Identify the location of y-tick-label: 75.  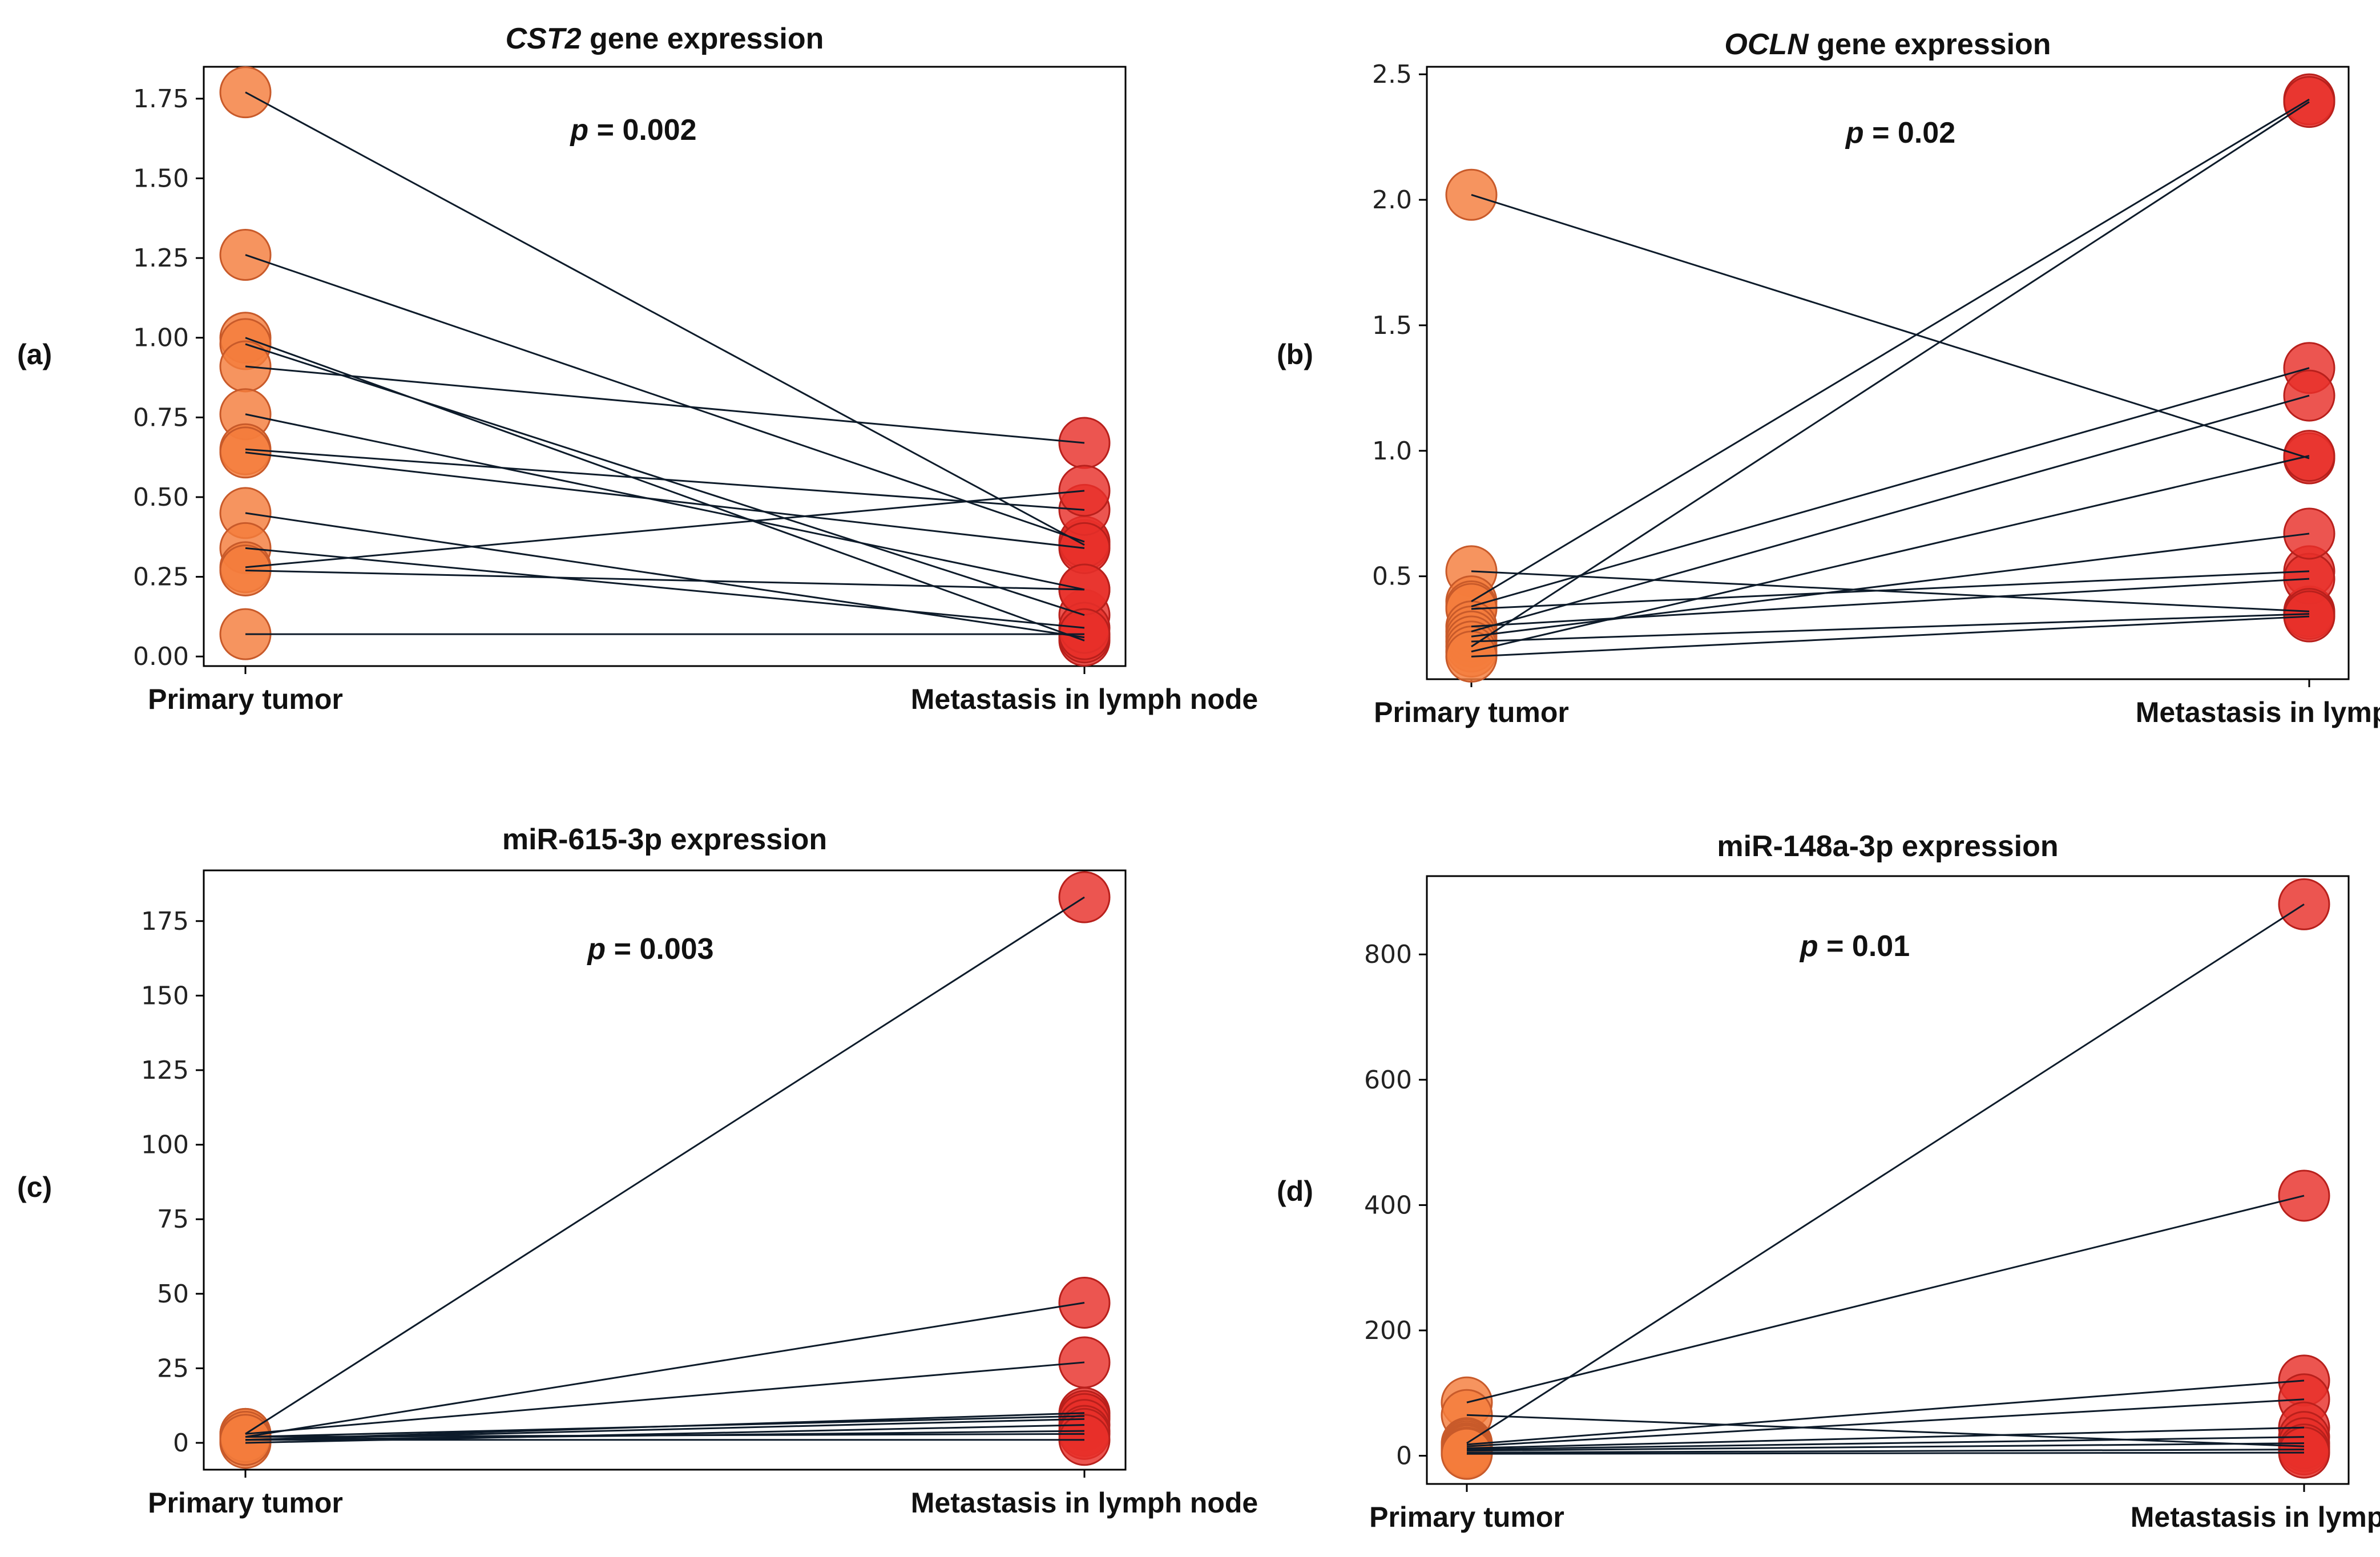
(173, 1220).